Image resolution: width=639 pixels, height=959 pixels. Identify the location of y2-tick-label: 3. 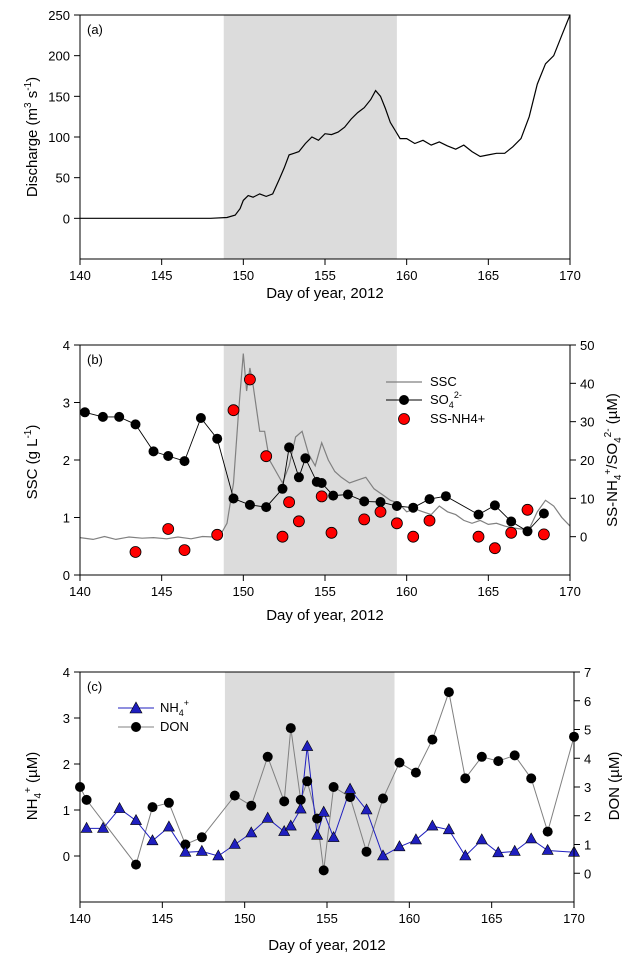
(587, 787).